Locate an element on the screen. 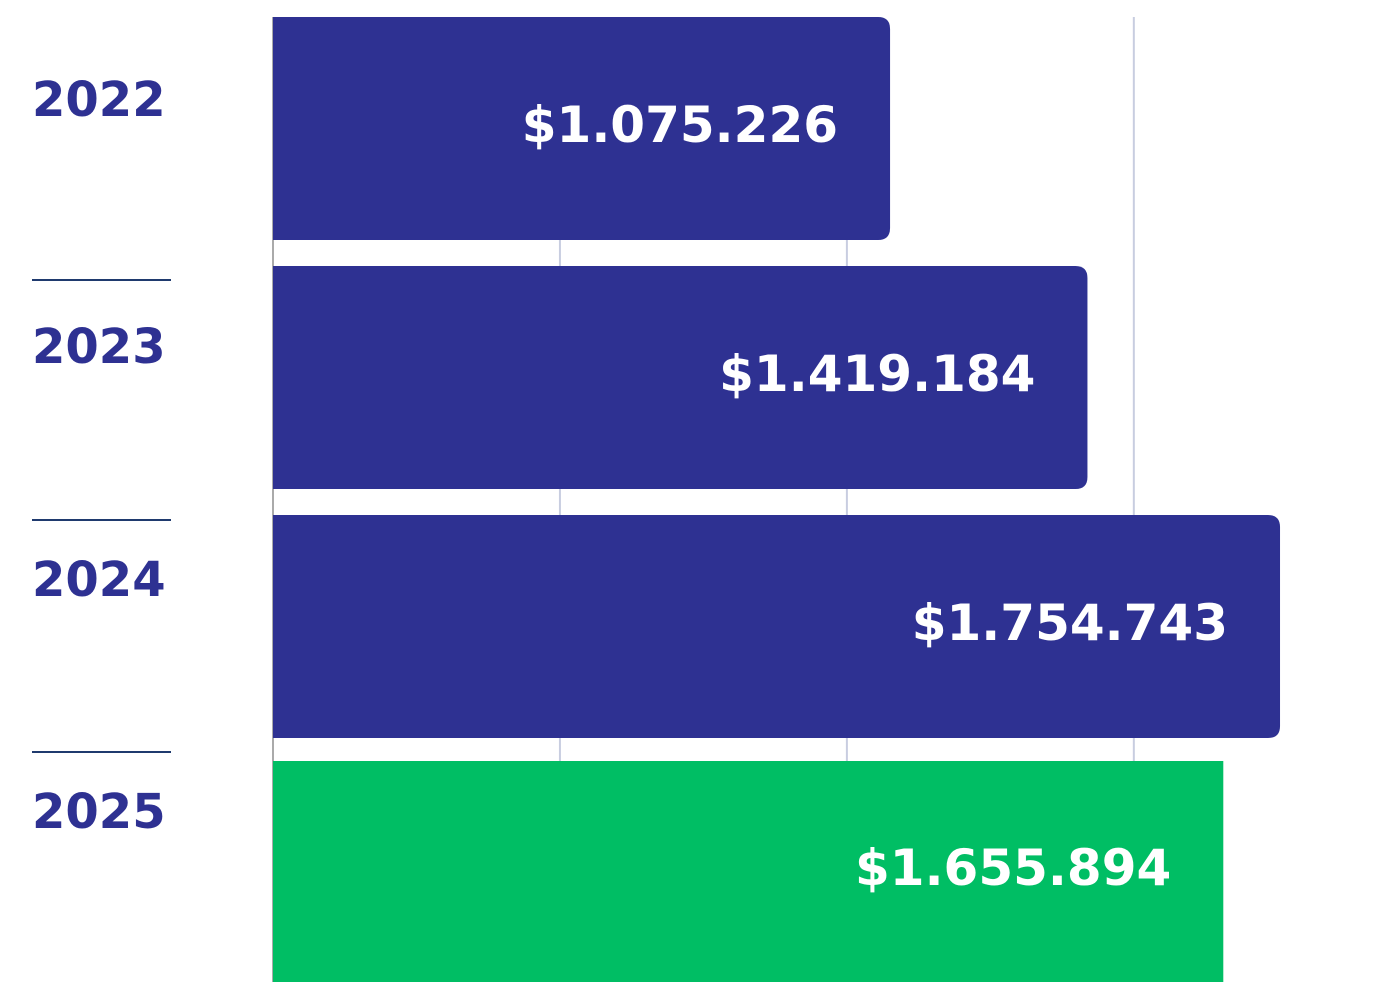  value-label: $1.655.894 is located at coordinates (1013, 868).